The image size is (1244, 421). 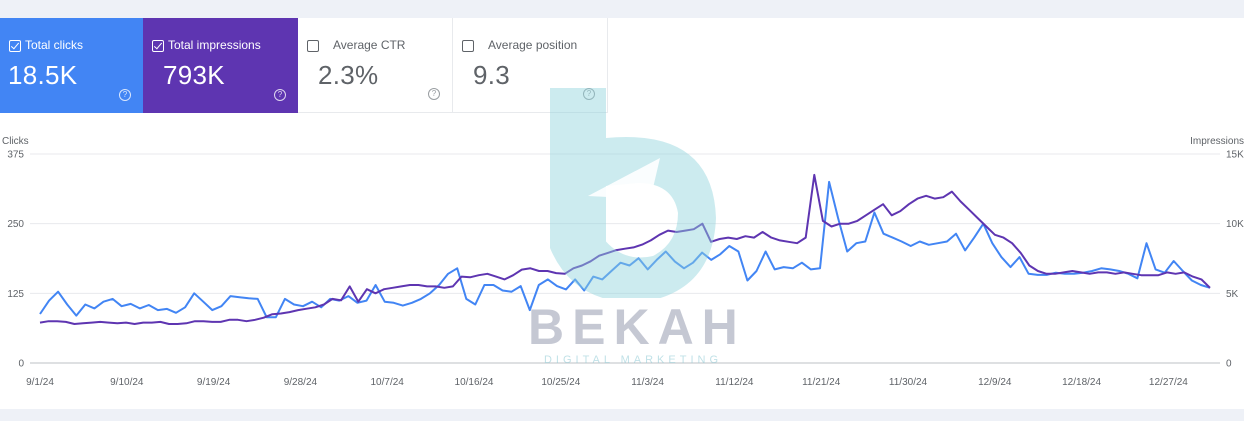 I want to click on x-tick-label: 9/19/24, so click(x=214, y=382).